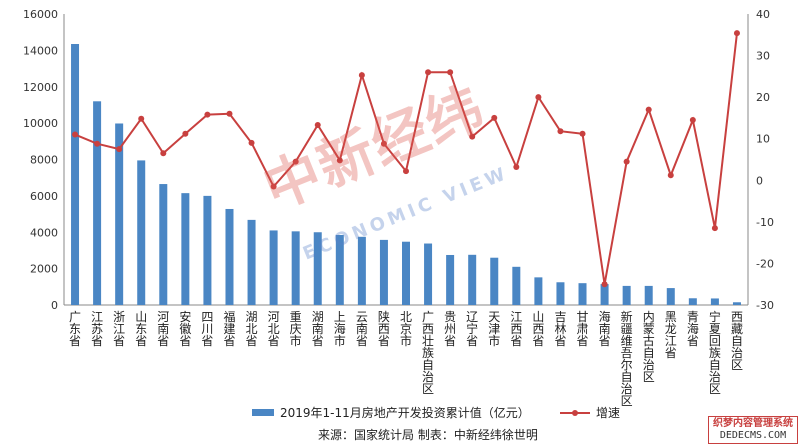  I want to click on right-tick-label: -10, so click(765, 222).